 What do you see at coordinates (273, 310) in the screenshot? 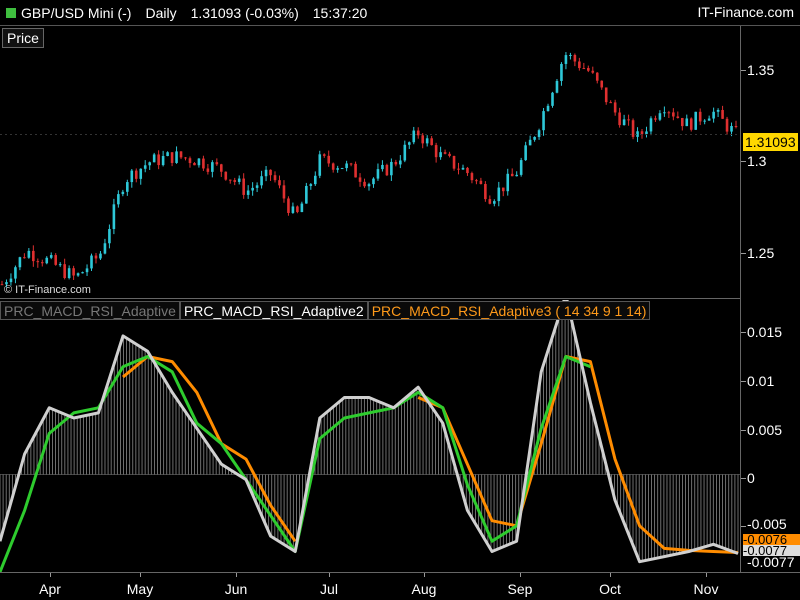
I see `indicator-tab-2: PRC_MACD_RSI_Adaptive2` at bounding box center [273, 310].